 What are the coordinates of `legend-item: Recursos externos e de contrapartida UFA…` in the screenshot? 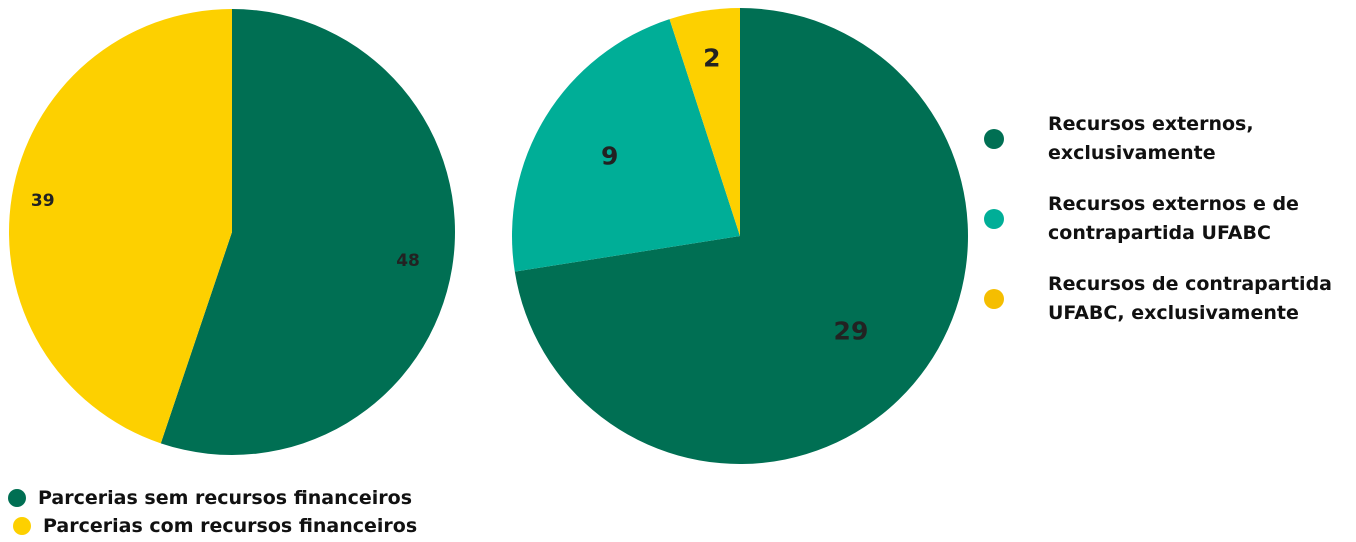 It's located at (1169, 219).